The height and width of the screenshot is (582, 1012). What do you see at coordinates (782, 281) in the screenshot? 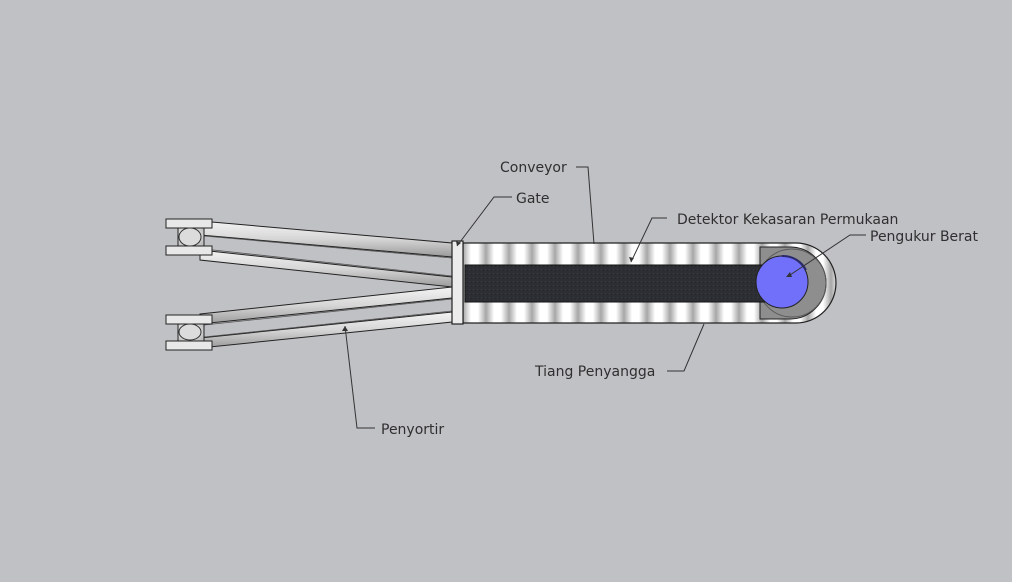
I see `weigher` at bounding box center [782, 281].